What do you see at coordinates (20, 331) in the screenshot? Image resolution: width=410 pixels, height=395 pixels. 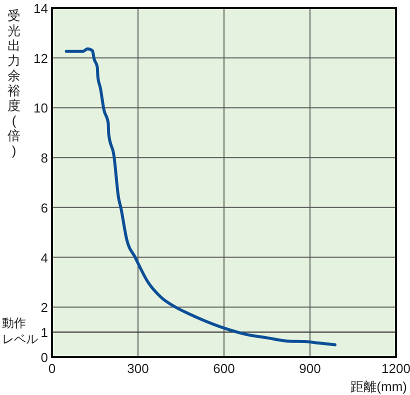 I see `ref-line-label: 動作レベル` at bounding box center [20, 331].